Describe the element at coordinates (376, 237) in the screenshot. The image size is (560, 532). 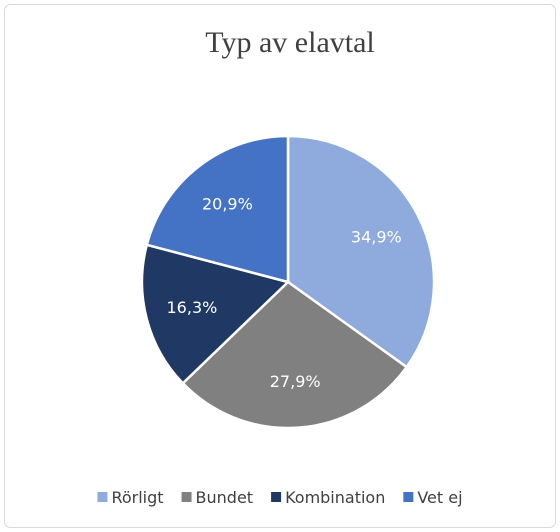
I see `data-label: 34,9%` at that location.